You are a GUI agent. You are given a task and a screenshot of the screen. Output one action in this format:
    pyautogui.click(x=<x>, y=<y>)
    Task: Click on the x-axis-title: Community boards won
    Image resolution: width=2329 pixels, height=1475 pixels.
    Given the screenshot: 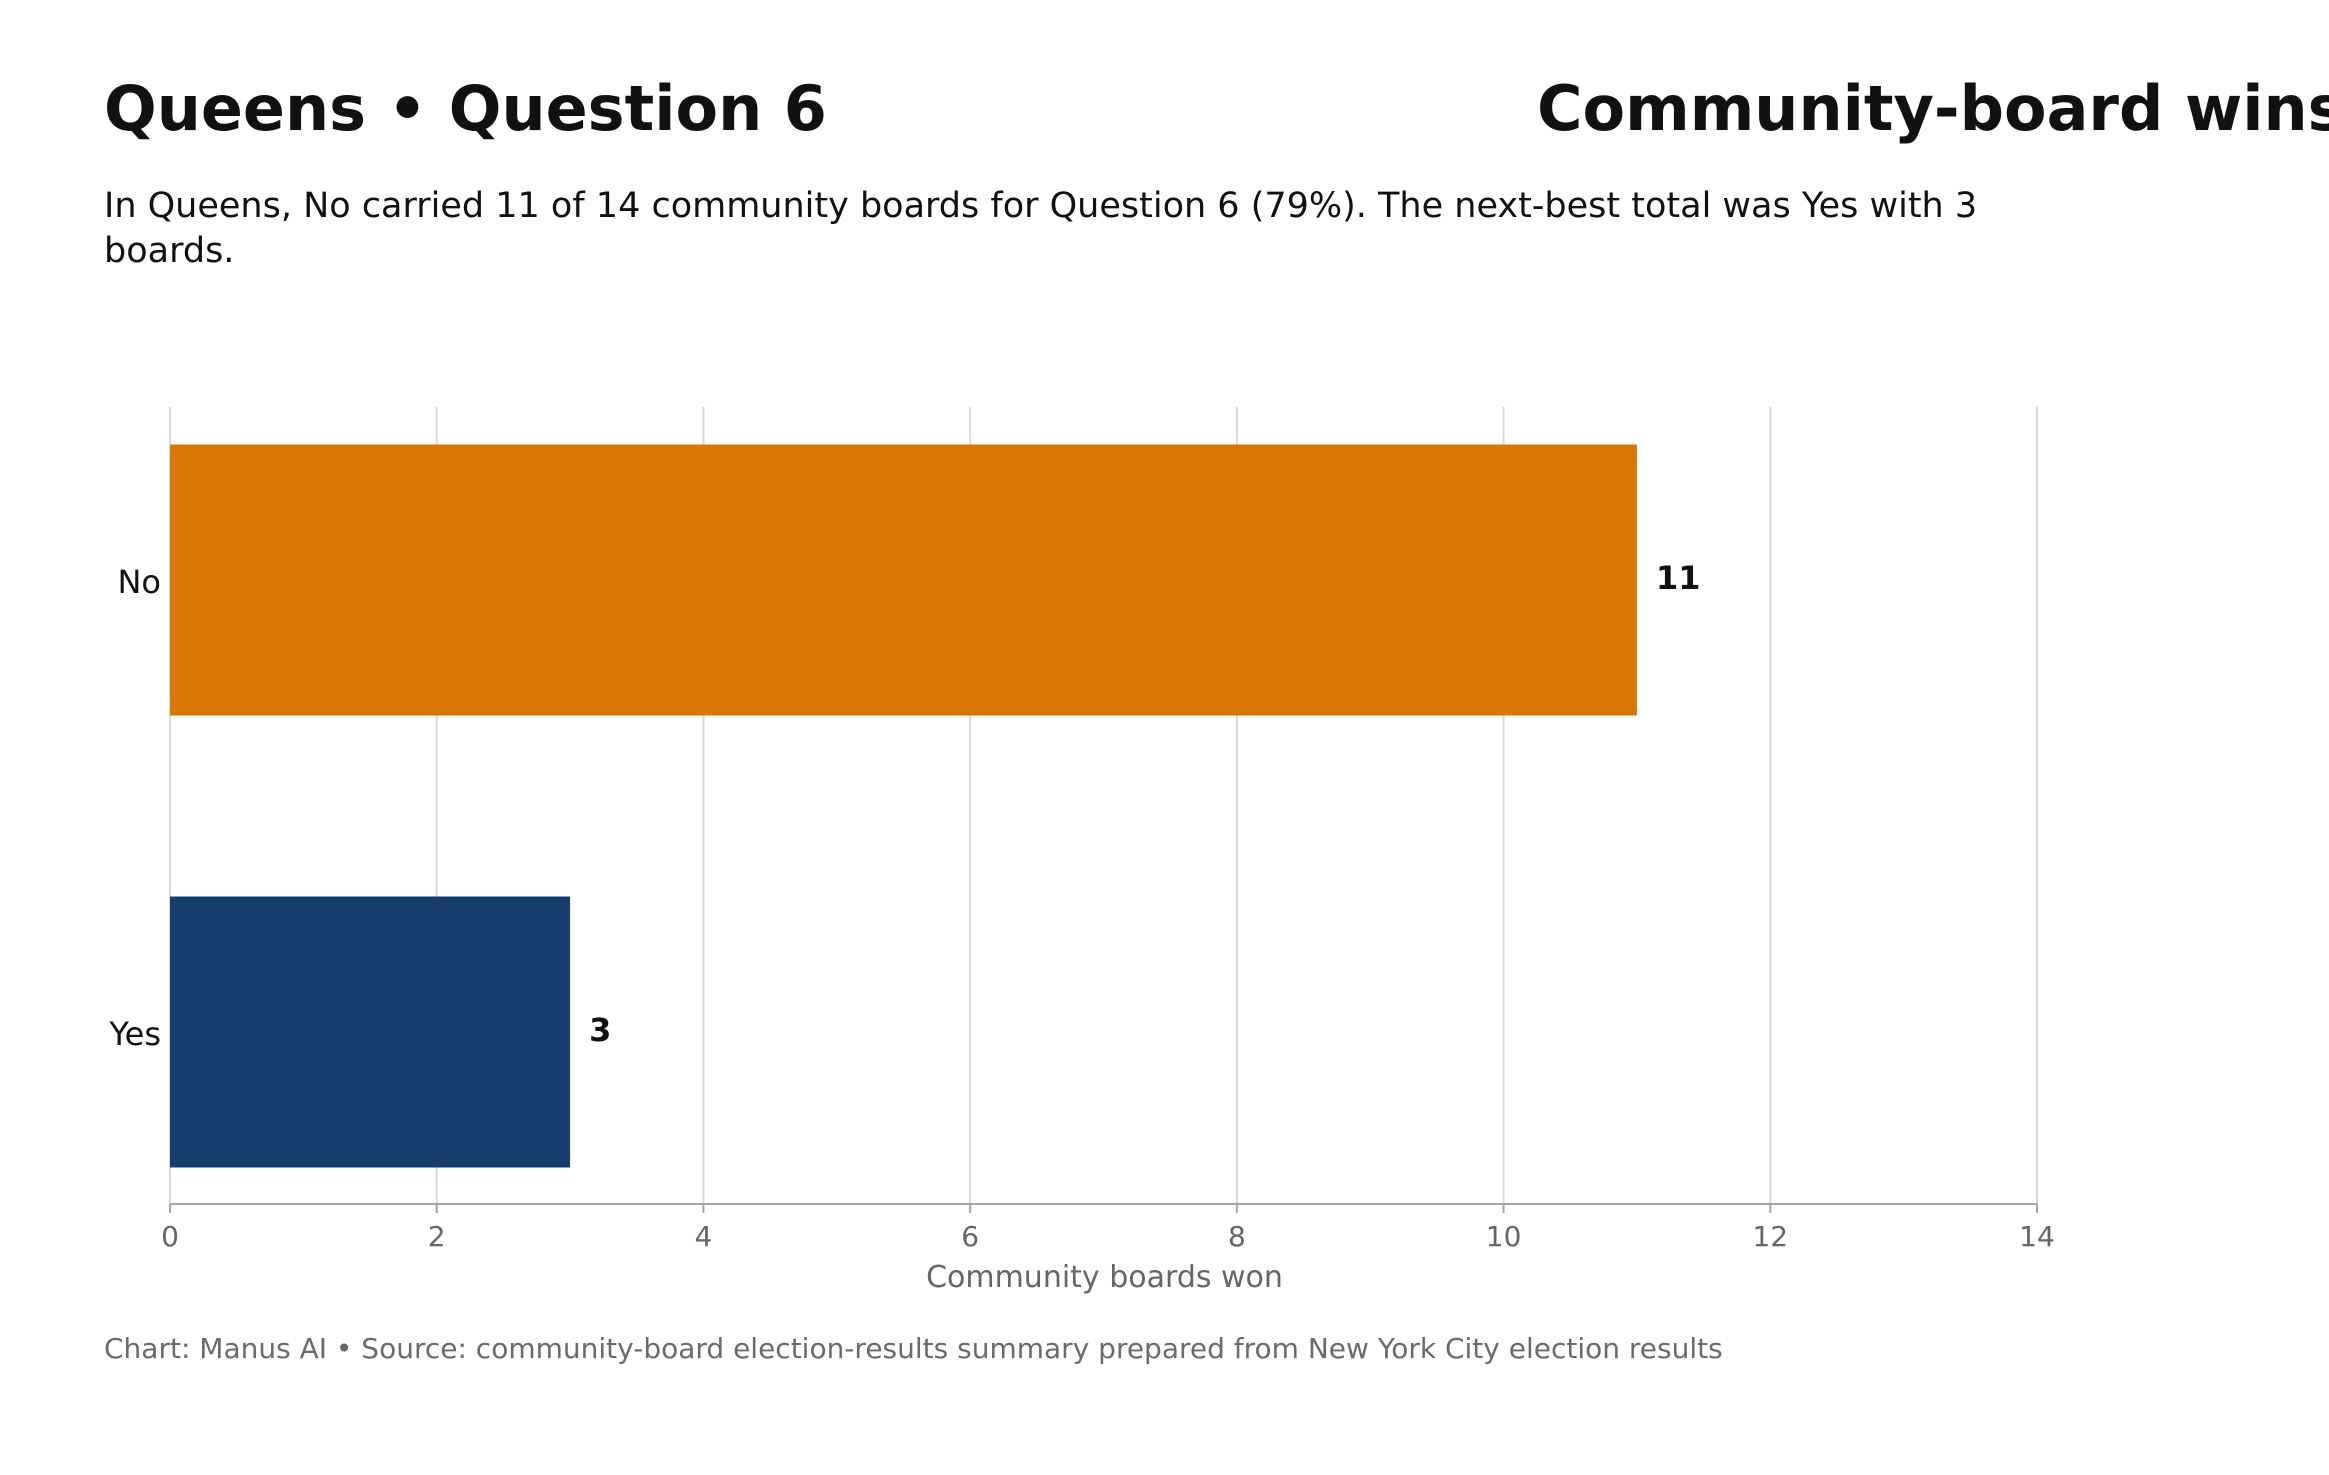 What is the action you would take?
    pyautogui.click(x=1104, y=1277)
    